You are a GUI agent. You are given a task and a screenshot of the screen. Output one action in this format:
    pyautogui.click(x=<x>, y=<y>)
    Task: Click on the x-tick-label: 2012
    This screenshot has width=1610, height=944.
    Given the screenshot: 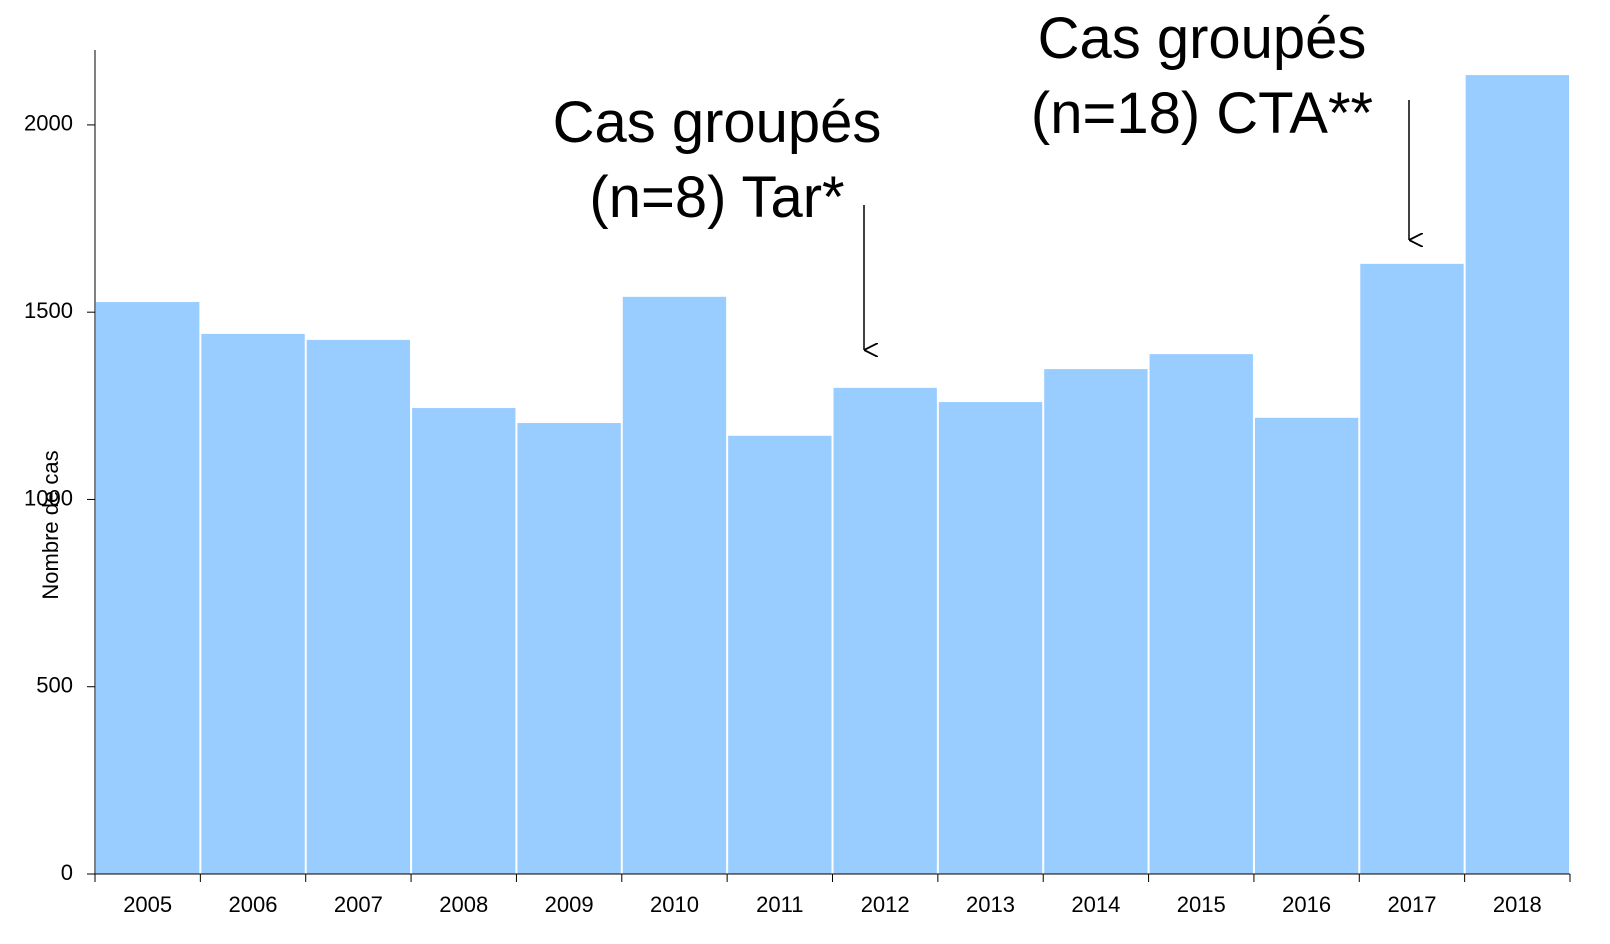 What is the action you would take?
    pyautogui.click(x=885, y=904)
    